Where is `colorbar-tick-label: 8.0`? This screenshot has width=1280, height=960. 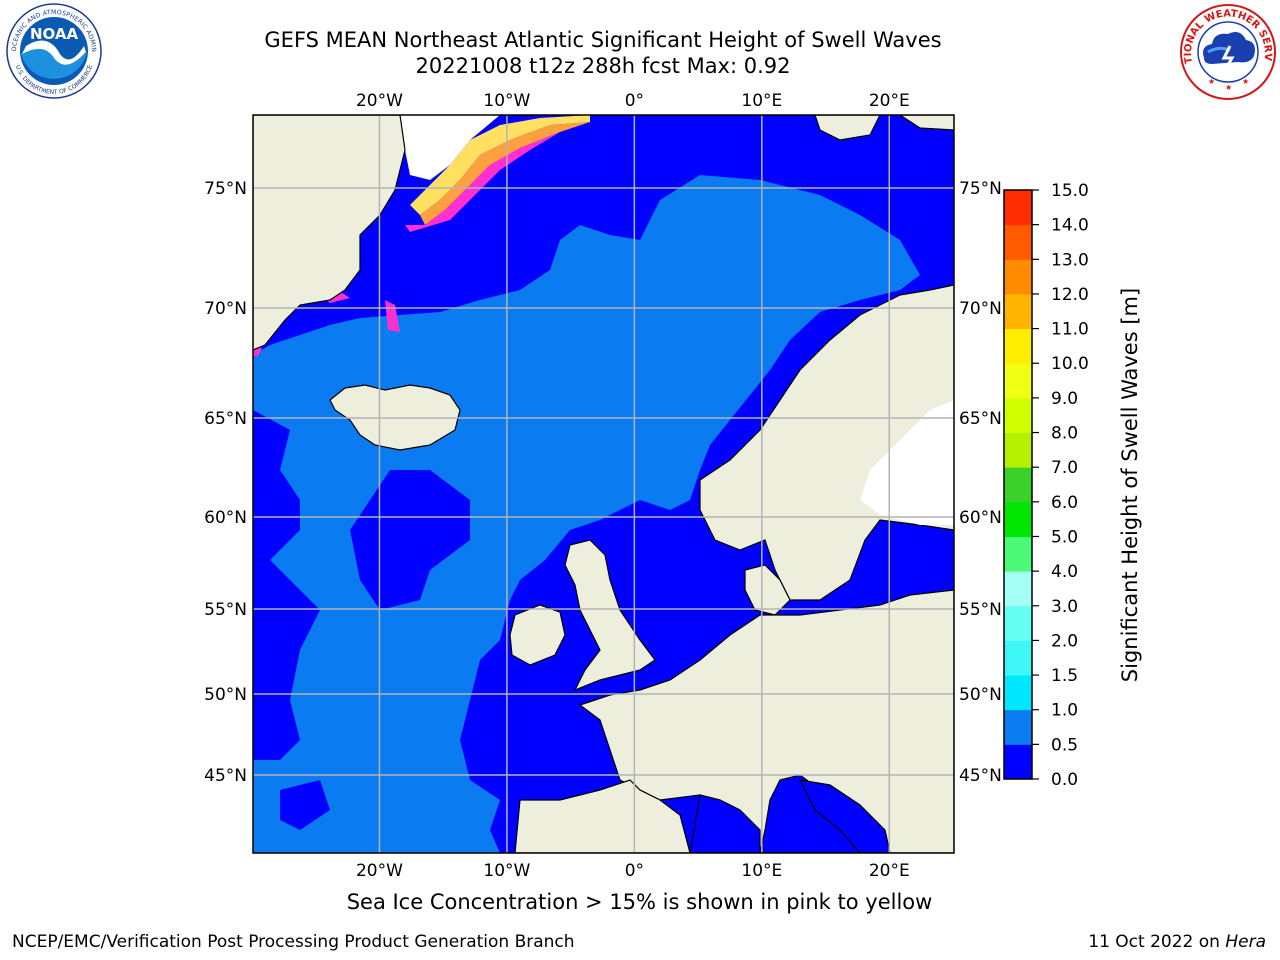 colorbar-tick-label: 8.0 is located at coordinates (1064, 434).